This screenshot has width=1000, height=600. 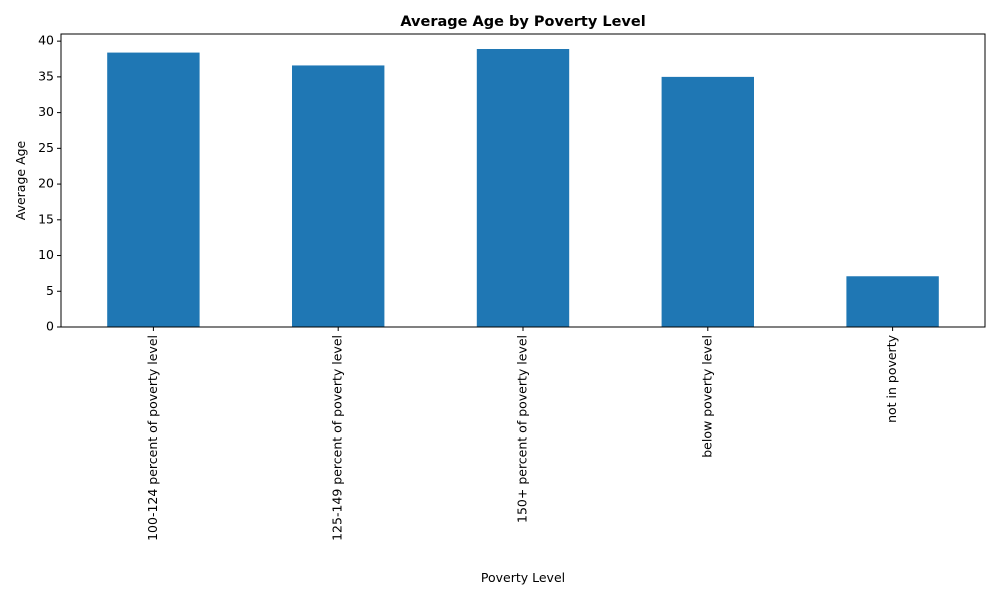 What do you see at coordinates (46, 183) in the screenshot?
I see `y-tick-label-4: 20` at bounding box center [46, 183].